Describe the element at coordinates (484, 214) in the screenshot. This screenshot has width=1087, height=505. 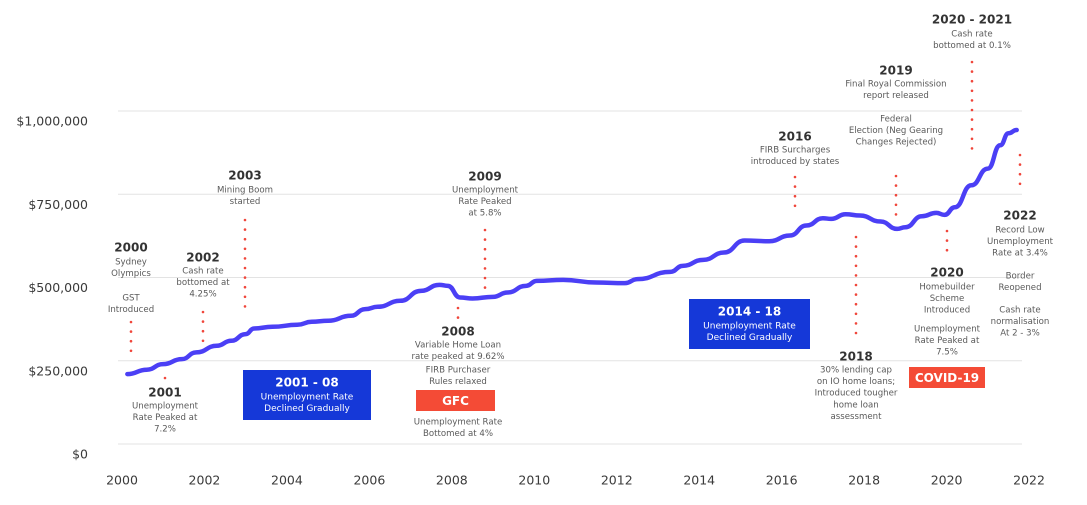
I see `annotation-text: at 5.8%` at that location.